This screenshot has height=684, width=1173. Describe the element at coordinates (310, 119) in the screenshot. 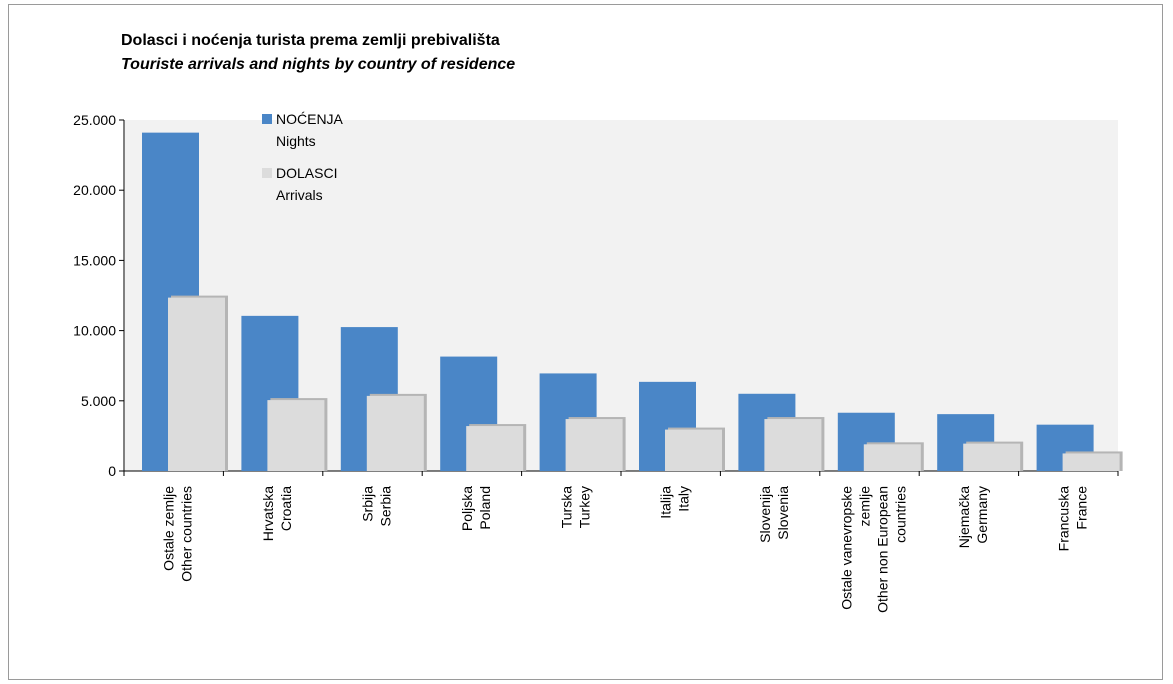

I see `legend-label: NOĆENJA` at that location.